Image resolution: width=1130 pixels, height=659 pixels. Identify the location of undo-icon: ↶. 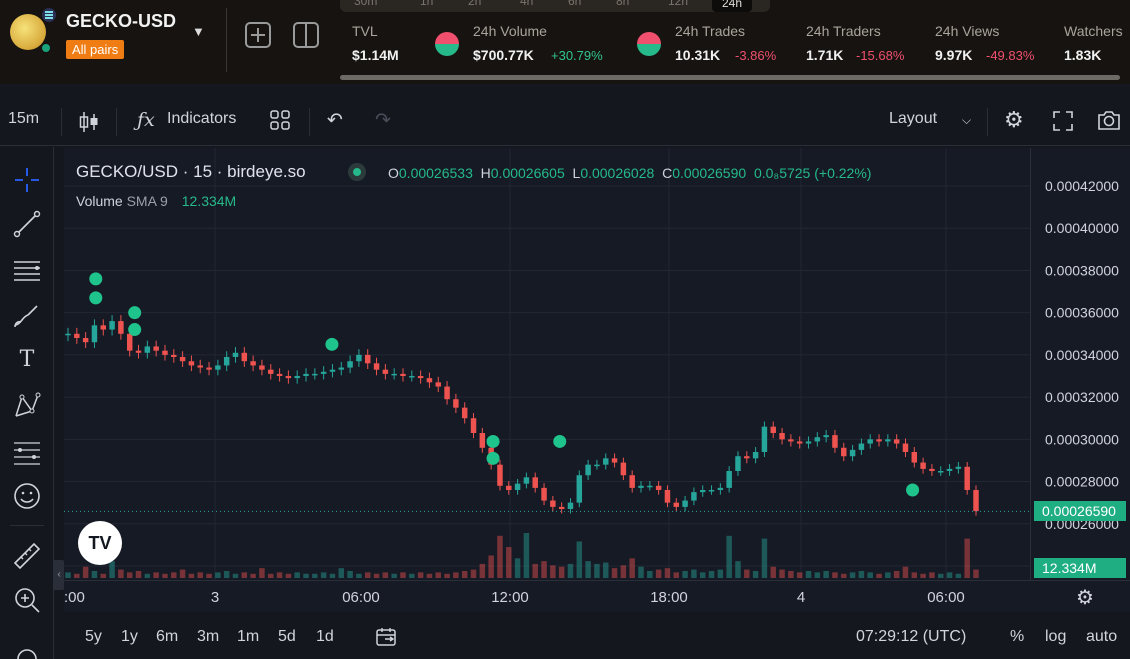
(335, 120).